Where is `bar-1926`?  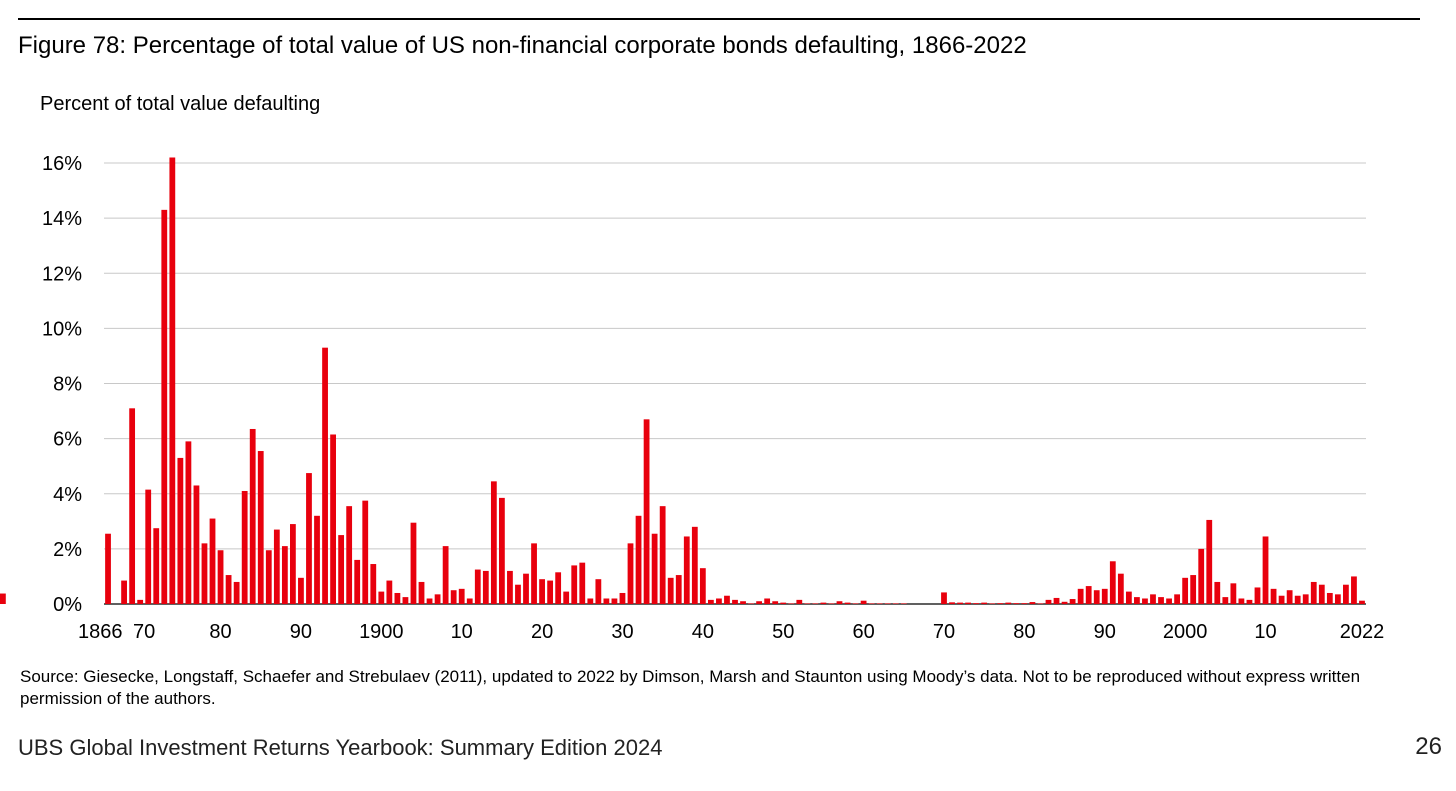 bar-1926 is located at coordinates (590, 601).